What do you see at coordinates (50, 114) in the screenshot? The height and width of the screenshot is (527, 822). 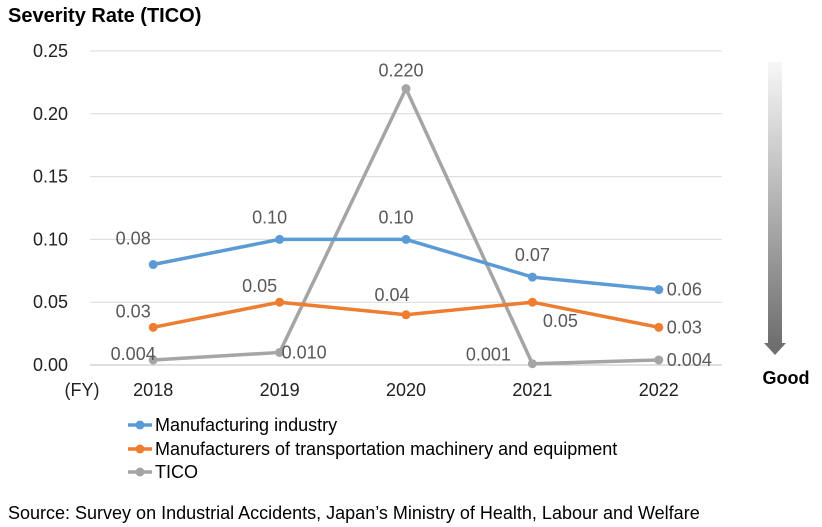 I see `y-tick-label: 0.20` at bounding box center [50, 114].